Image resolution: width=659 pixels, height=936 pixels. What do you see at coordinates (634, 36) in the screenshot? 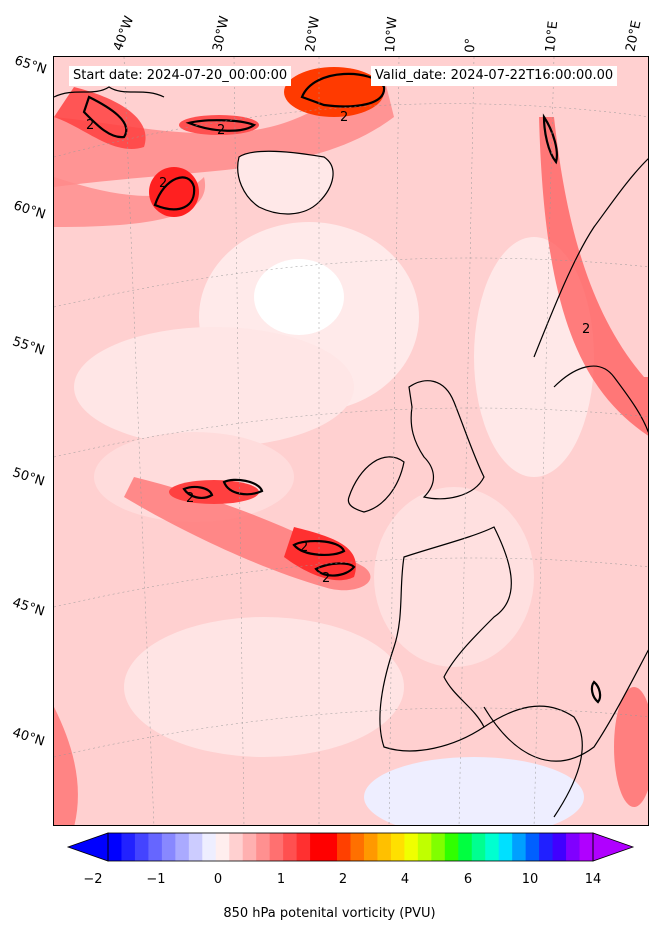
I see `lon-label-20e: 20°E` at bounding box center [634, 36].